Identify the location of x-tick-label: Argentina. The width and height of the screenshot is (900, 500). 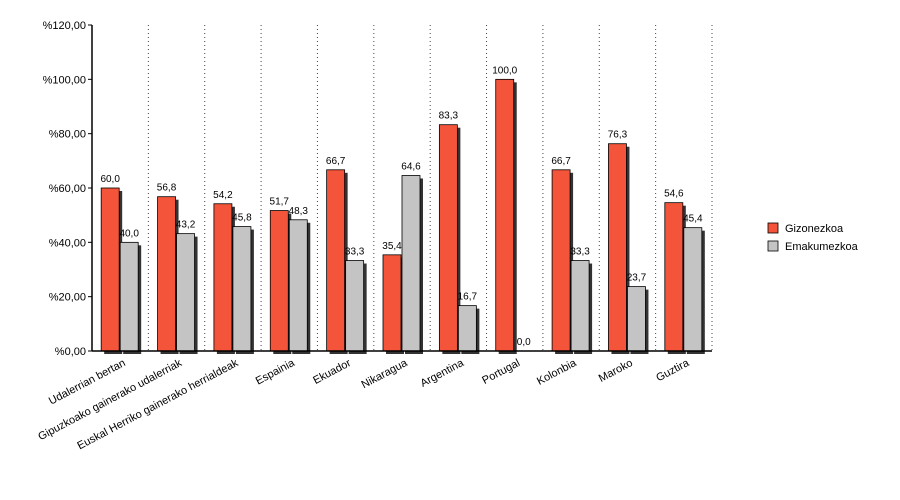
(443, 373).